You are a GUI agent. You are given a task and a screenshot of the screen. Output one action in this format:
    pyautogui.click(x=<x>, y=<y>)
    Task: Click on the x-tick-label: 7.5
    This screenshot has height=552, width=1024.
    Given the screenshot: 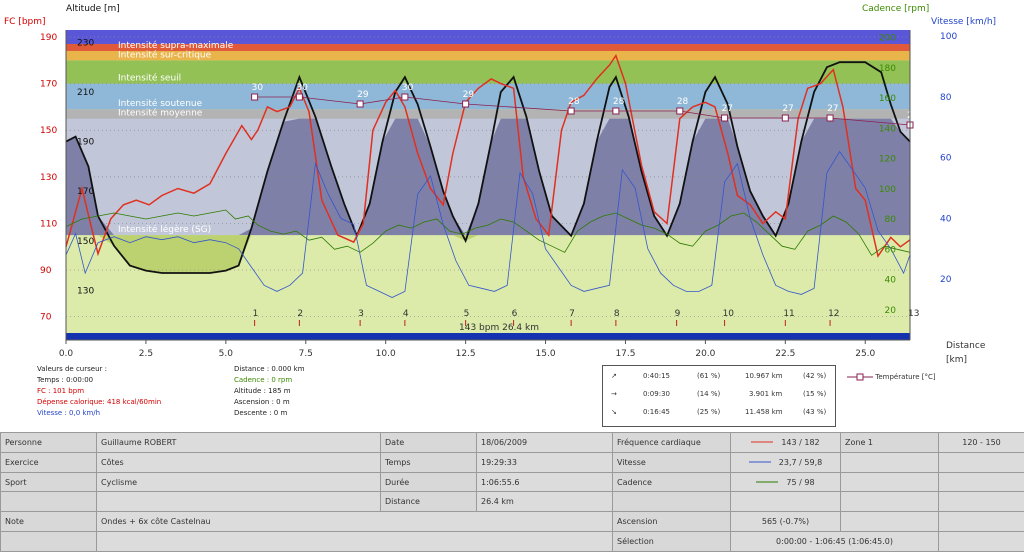 What is the action you would take?
    pyautogui.click(x=306, y=354)
    